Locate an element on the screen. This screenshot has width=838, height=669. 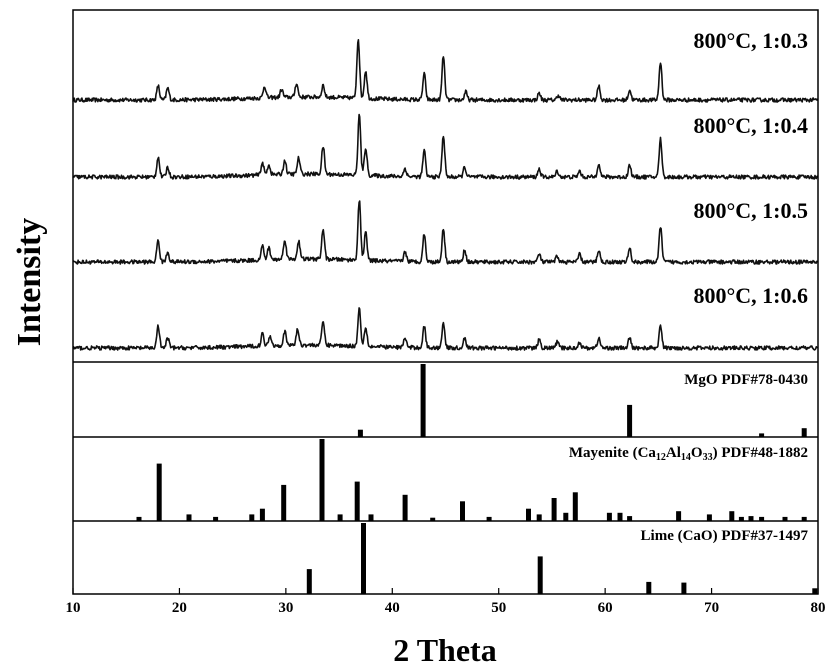
series-label-1: 800°C, 1:0.4 is located at coordinates (750, 125).